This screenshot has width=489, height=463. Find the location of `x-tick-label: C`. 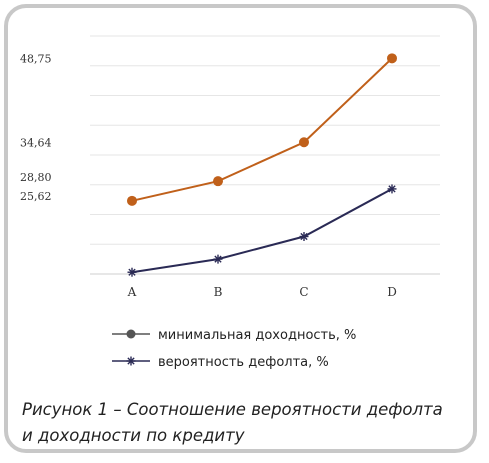

x-tick-label: C is located at coordinates (303, 292).